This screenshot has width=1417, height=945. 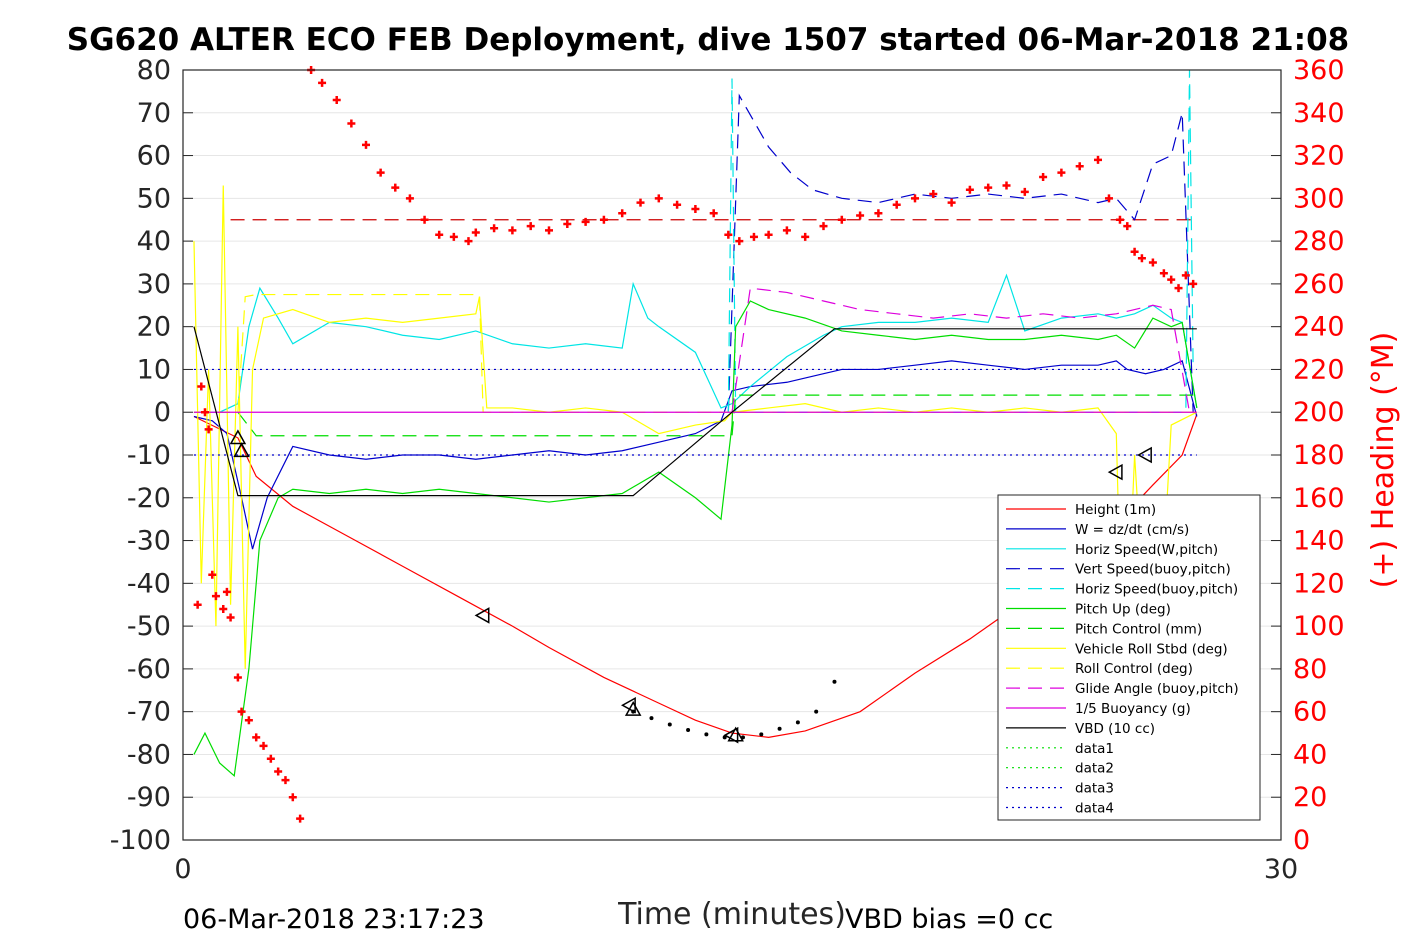 What do you see at coordinates (1319, 113) in the screenshot?
I see `y-tick-label-right: 340` at bounding box center [1319, 113].